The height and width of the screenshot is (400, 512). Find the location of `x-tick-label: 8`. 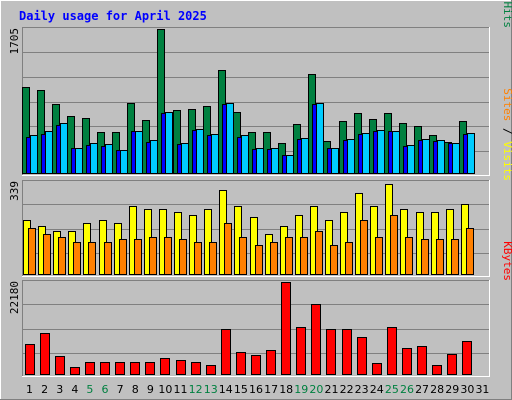

x-tick-label: 8 is located at coordinates (135, 389).